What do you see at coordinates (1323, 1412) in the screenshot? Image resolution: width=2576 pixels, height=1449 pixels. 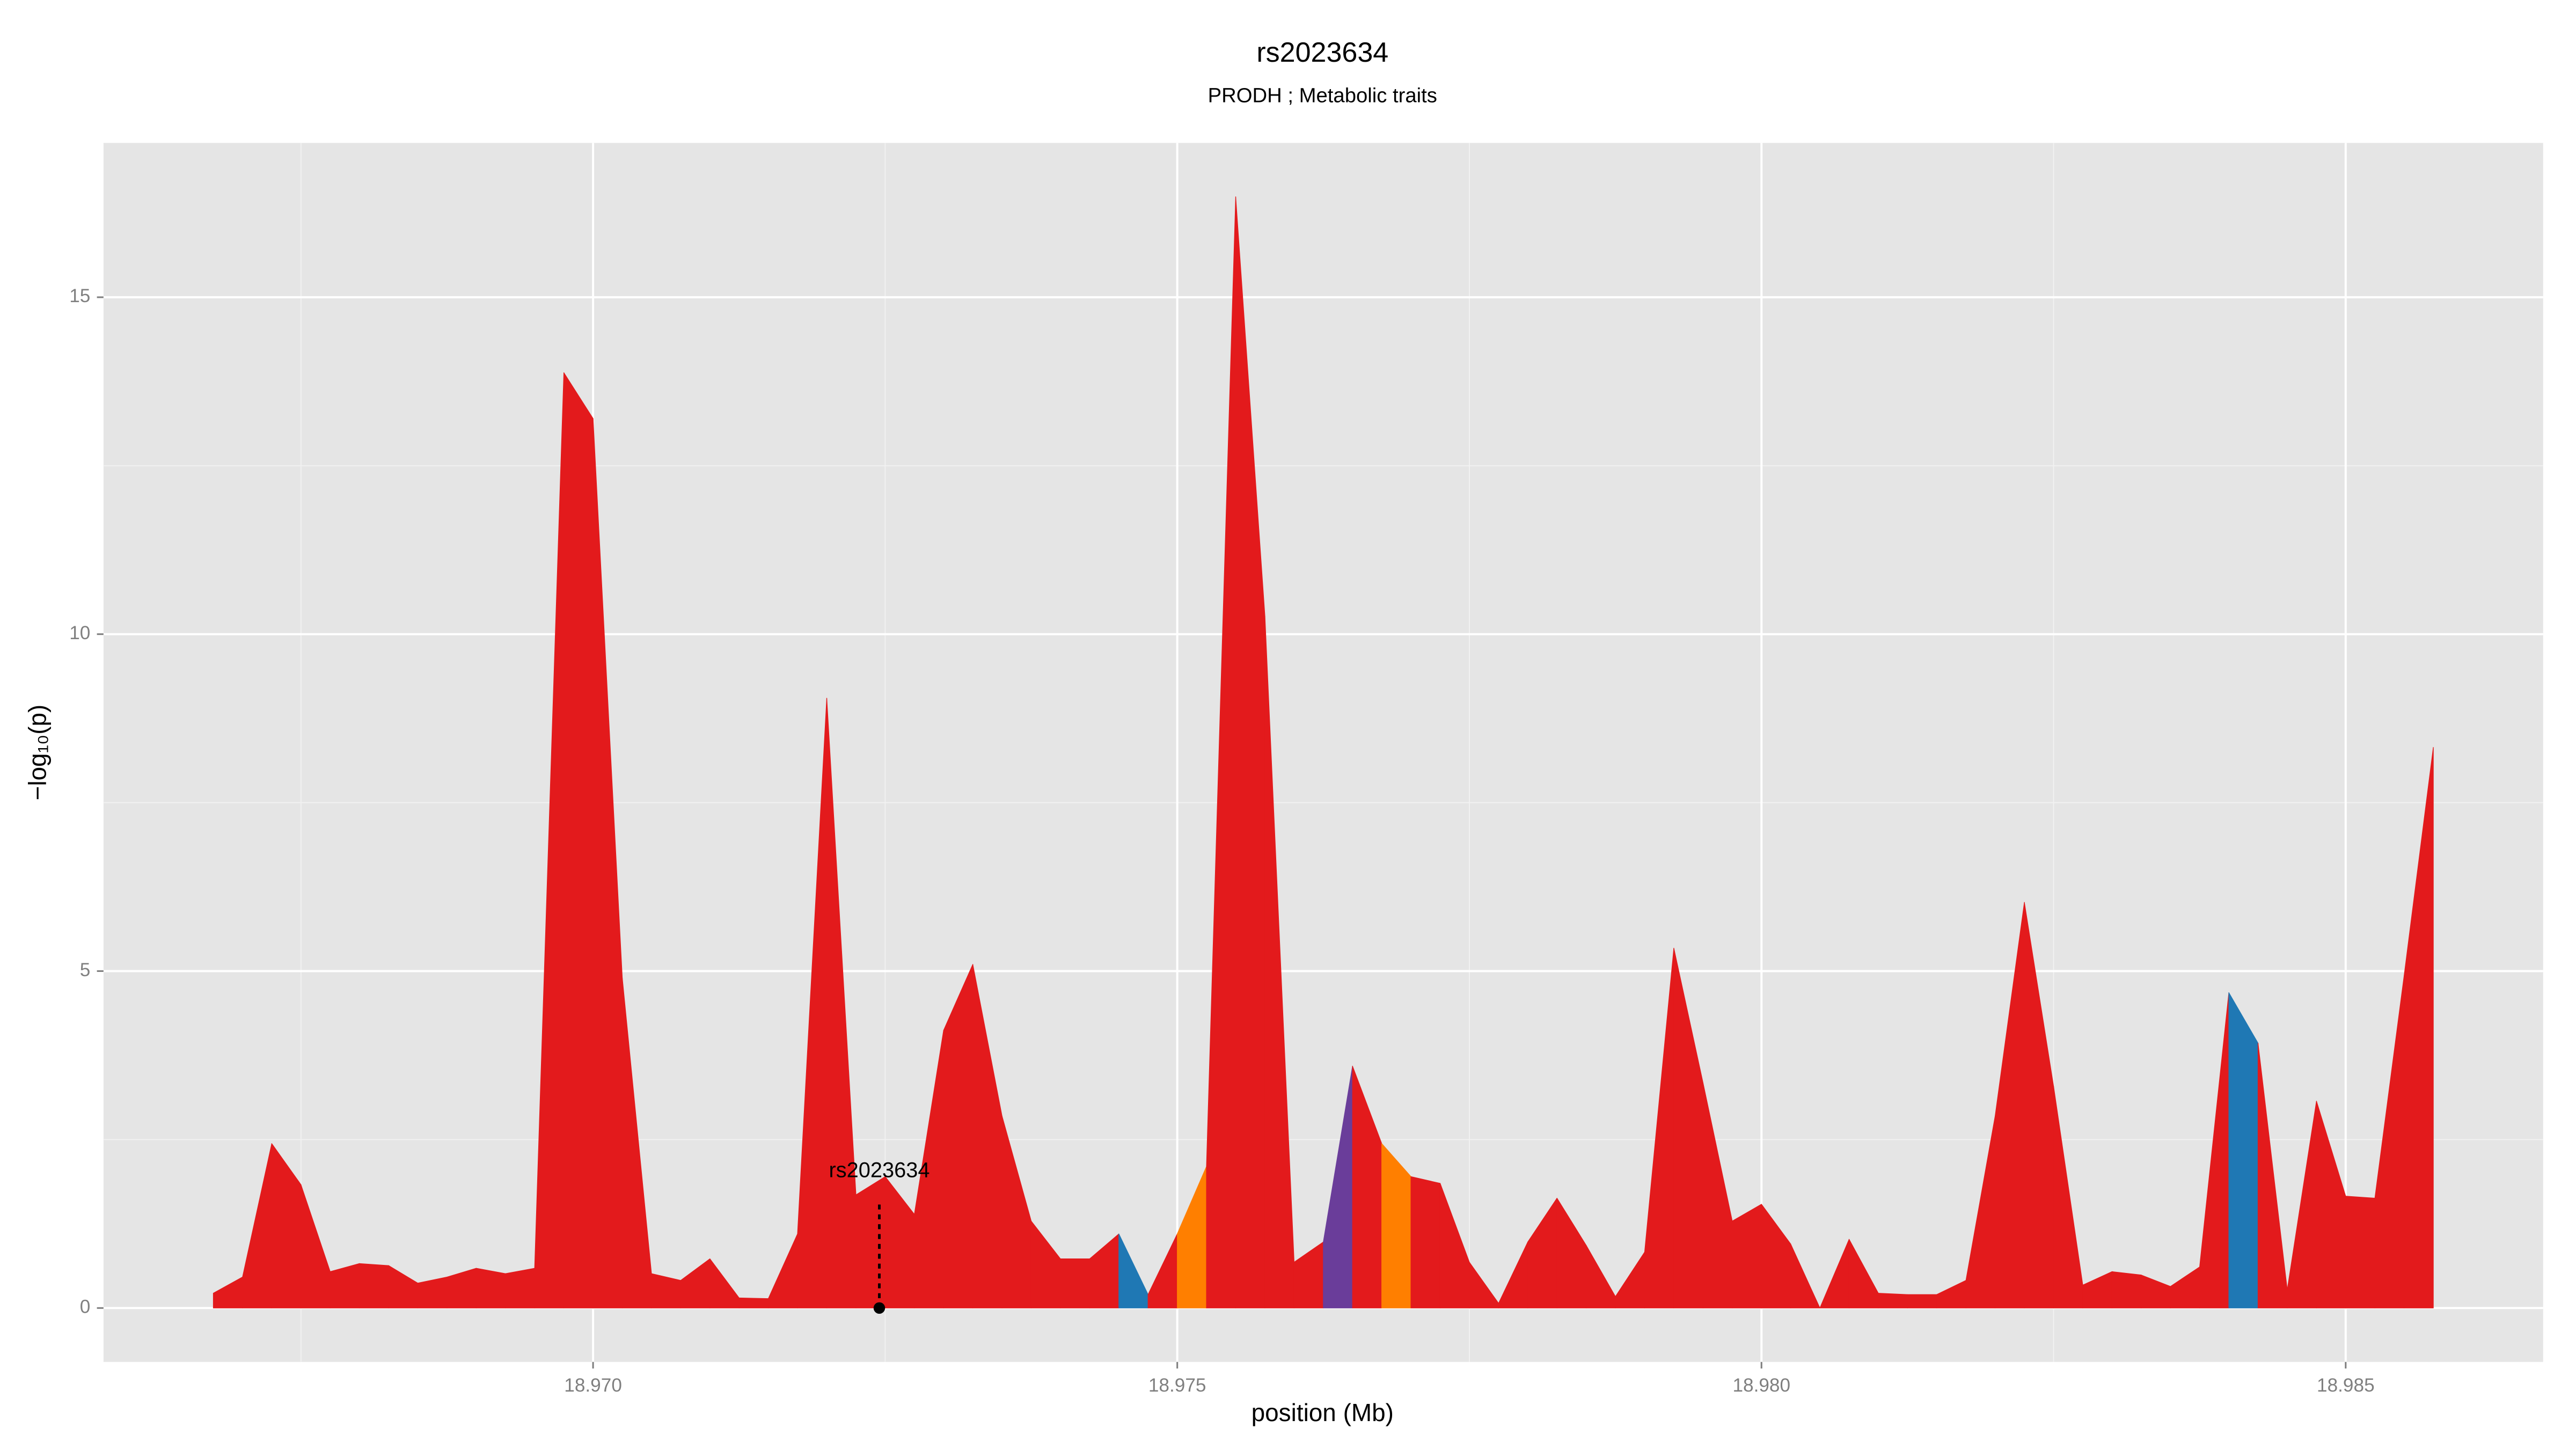 I see `x-axis-label: position (Mb)` at bounding box center [1323, 1412].